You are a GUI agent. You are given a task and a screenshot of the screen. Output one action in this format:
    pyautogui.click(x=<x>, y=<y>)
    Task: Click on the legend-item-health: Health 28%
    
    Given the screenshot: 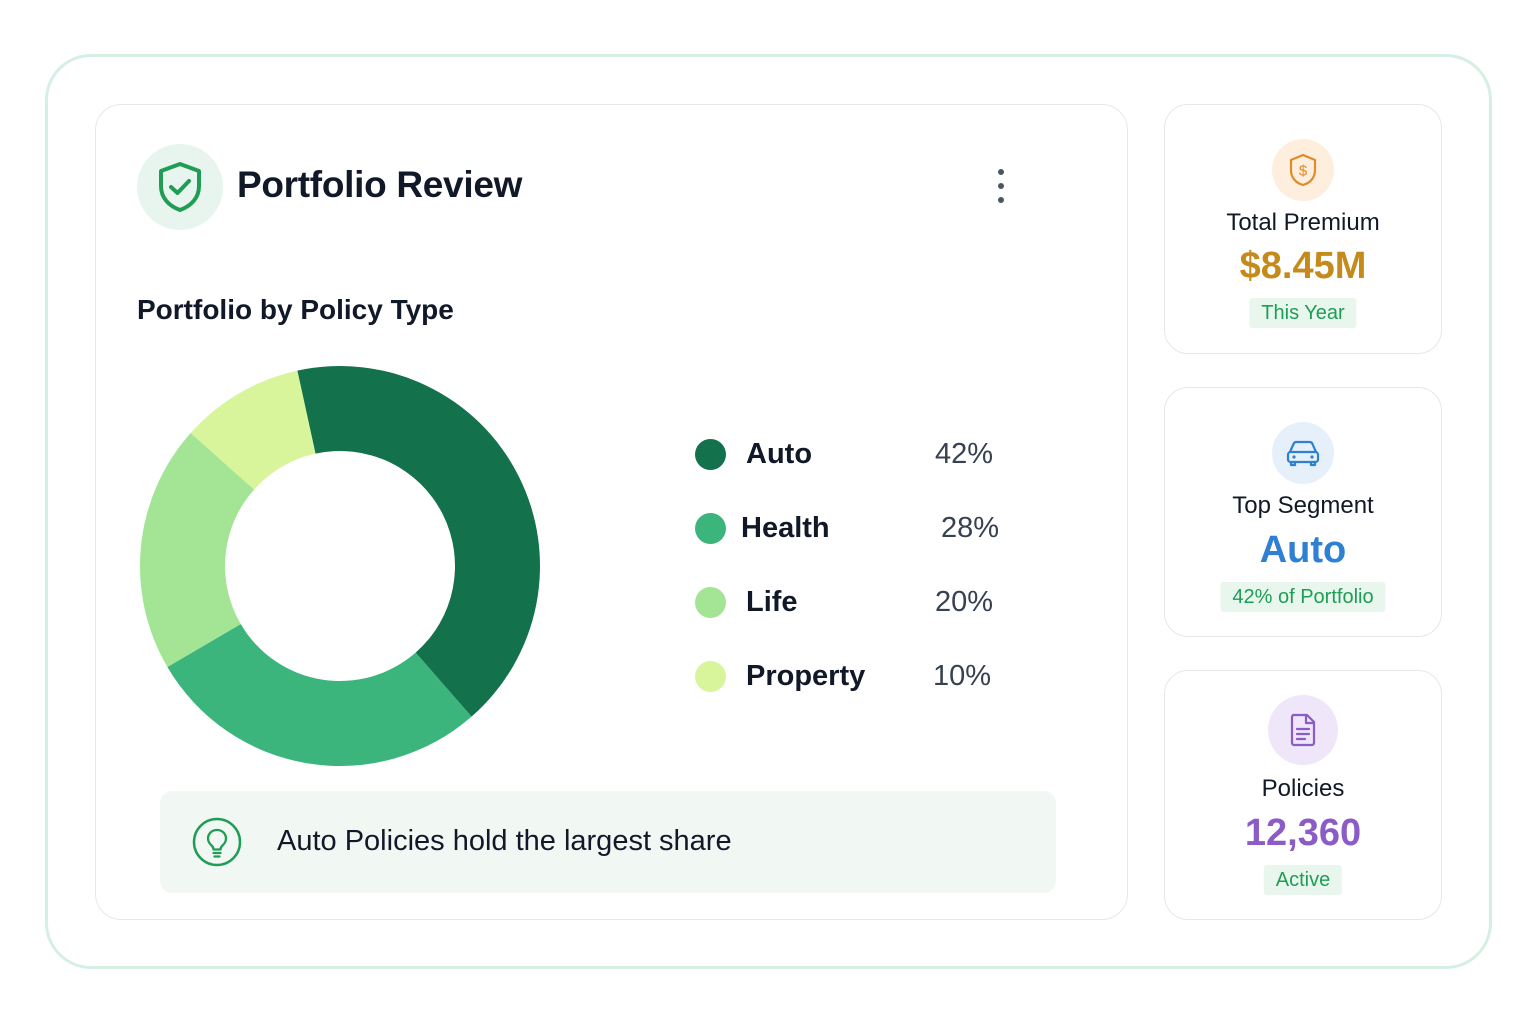 What is the action you would take?
    pyautogui.click(x=860, y=541)
    